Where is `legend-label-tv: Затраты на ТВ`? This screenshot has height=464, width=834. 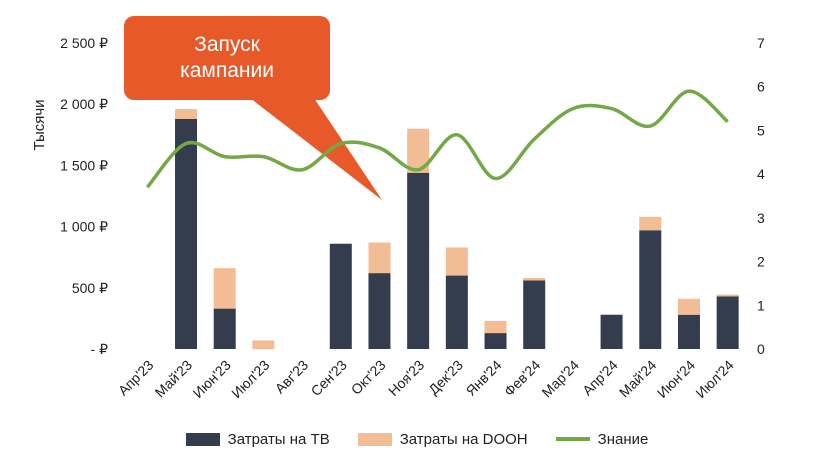 legend-label-tv: Затраты на ТВ is located at coordinates (278, 439).